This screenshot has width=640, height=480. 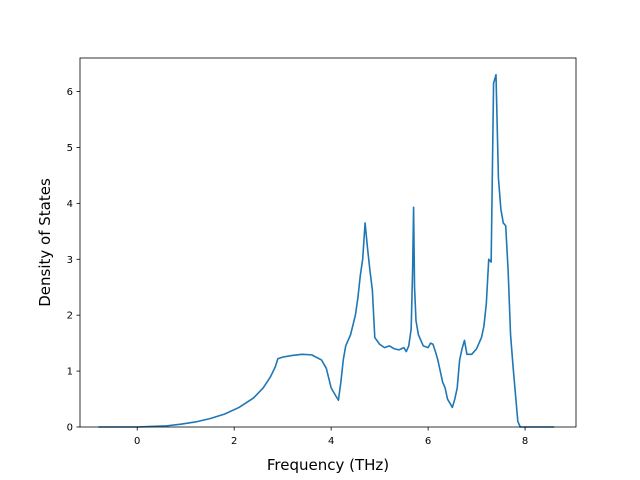 I want to click on y-axis-label: Density of States, so click(x=45, y=242).